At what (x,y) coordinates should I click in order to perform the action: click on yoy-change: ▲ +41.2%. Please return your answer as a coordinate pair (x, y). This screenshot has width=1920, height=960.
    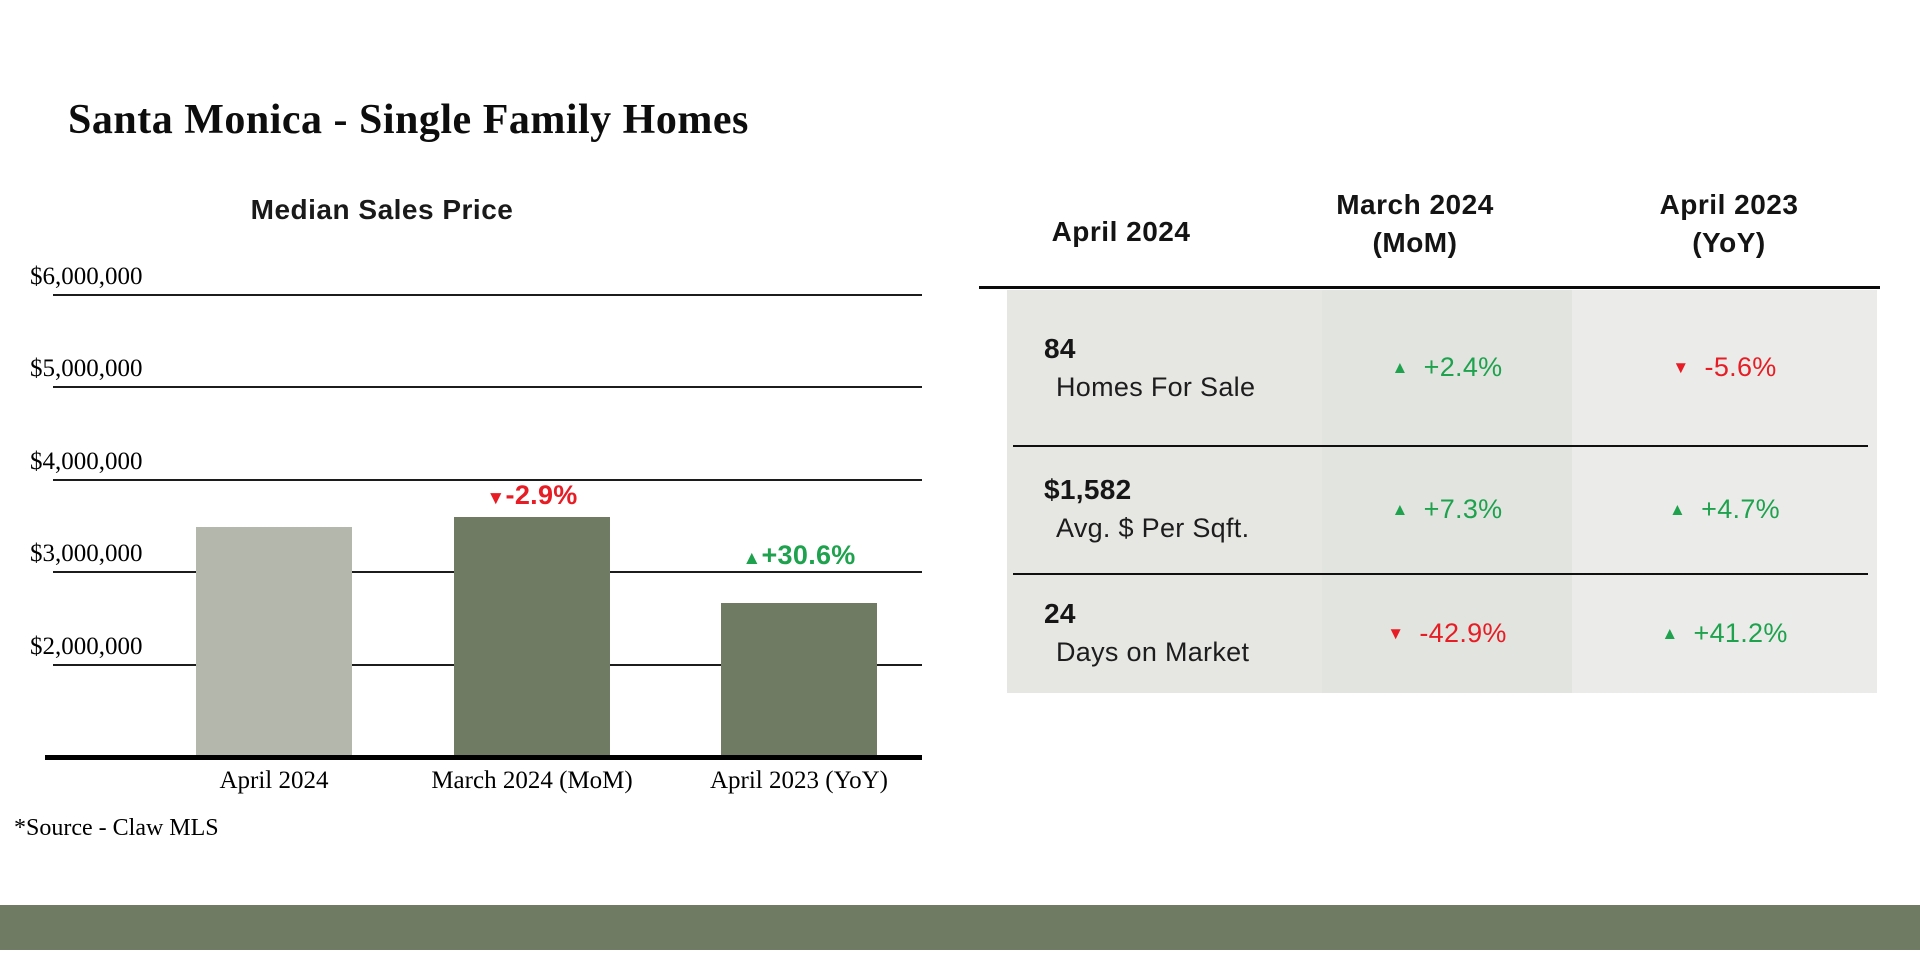
    Looking at the image, I should click on (1724, 633).